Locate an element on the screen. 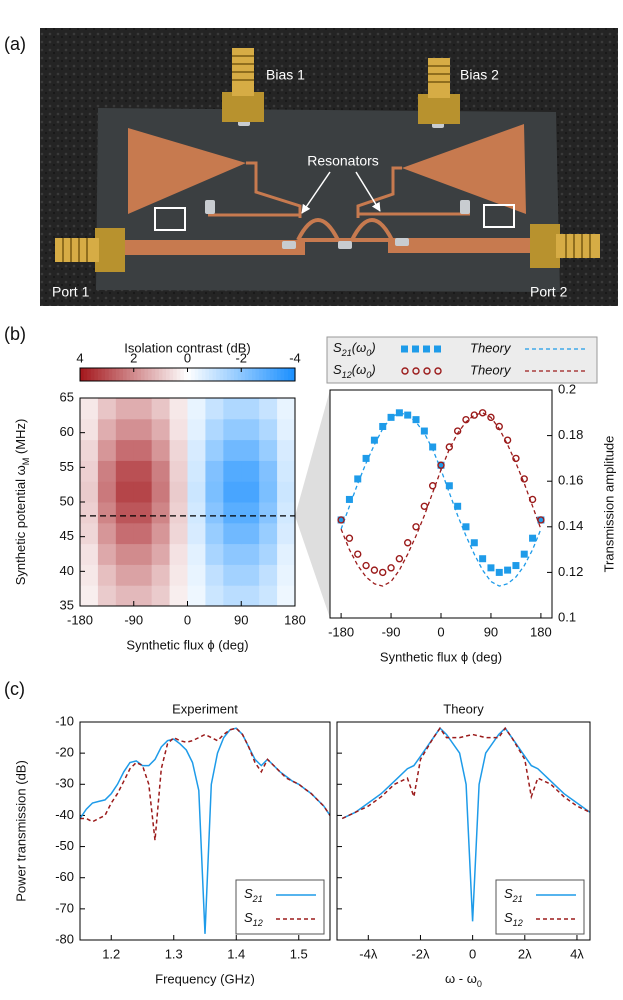  legend-label-part: 12 is located at coordinates (258, 923).